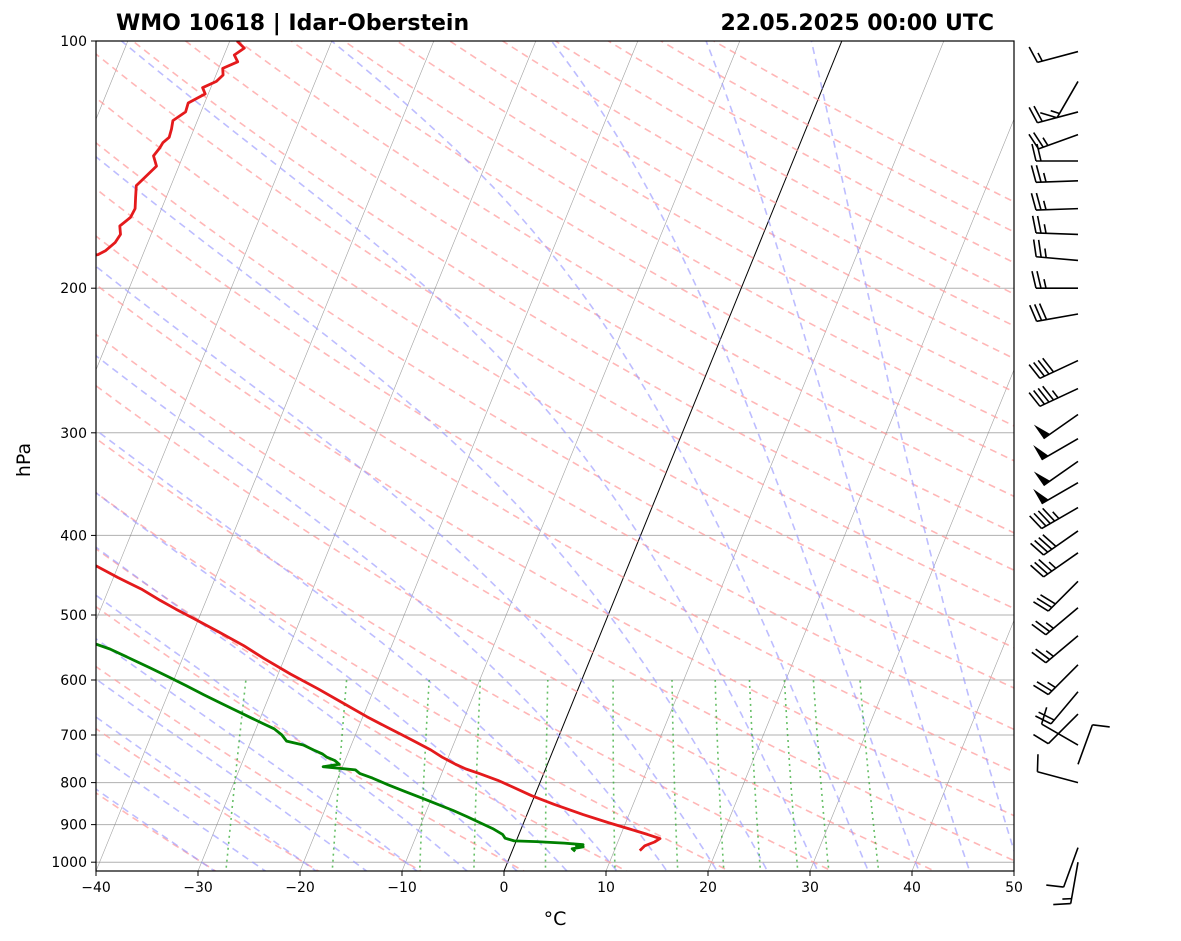  What do you see at coordinates (1014, 888) in the screenshot?
I see `x-tick-label: 50` at bounding box center [1014, 888].